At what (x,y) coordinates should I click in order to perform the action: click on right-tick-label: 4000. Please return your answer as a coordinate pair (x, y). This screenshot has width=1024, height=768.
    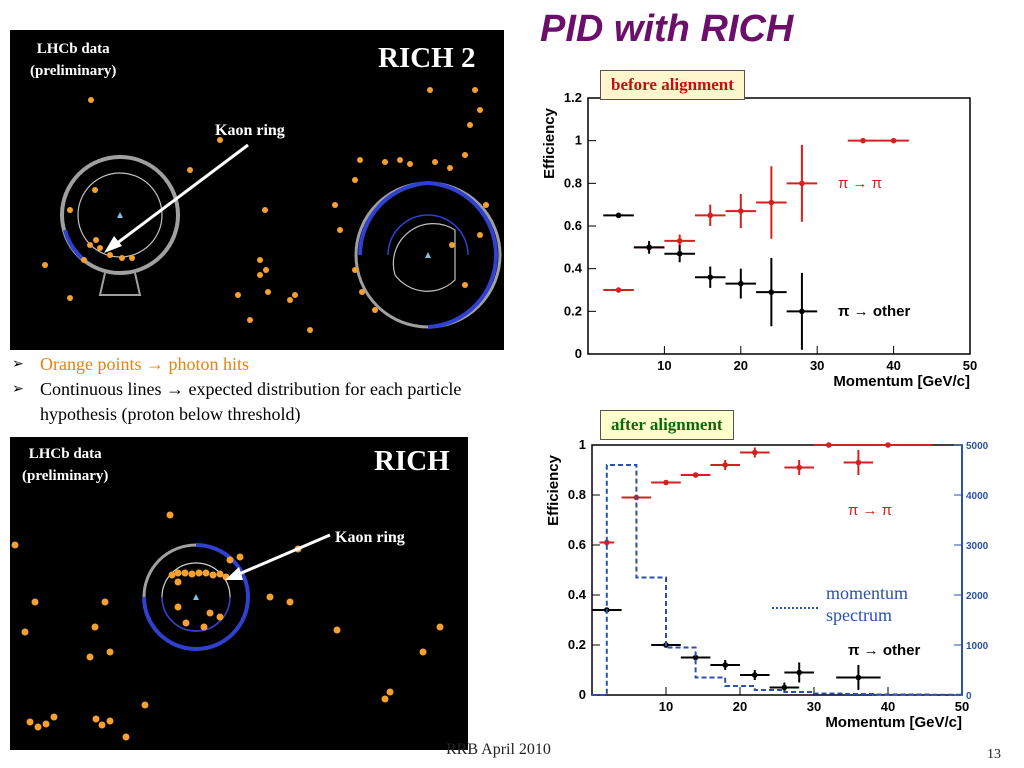
    Looking at the image, I should click on (977, 496).